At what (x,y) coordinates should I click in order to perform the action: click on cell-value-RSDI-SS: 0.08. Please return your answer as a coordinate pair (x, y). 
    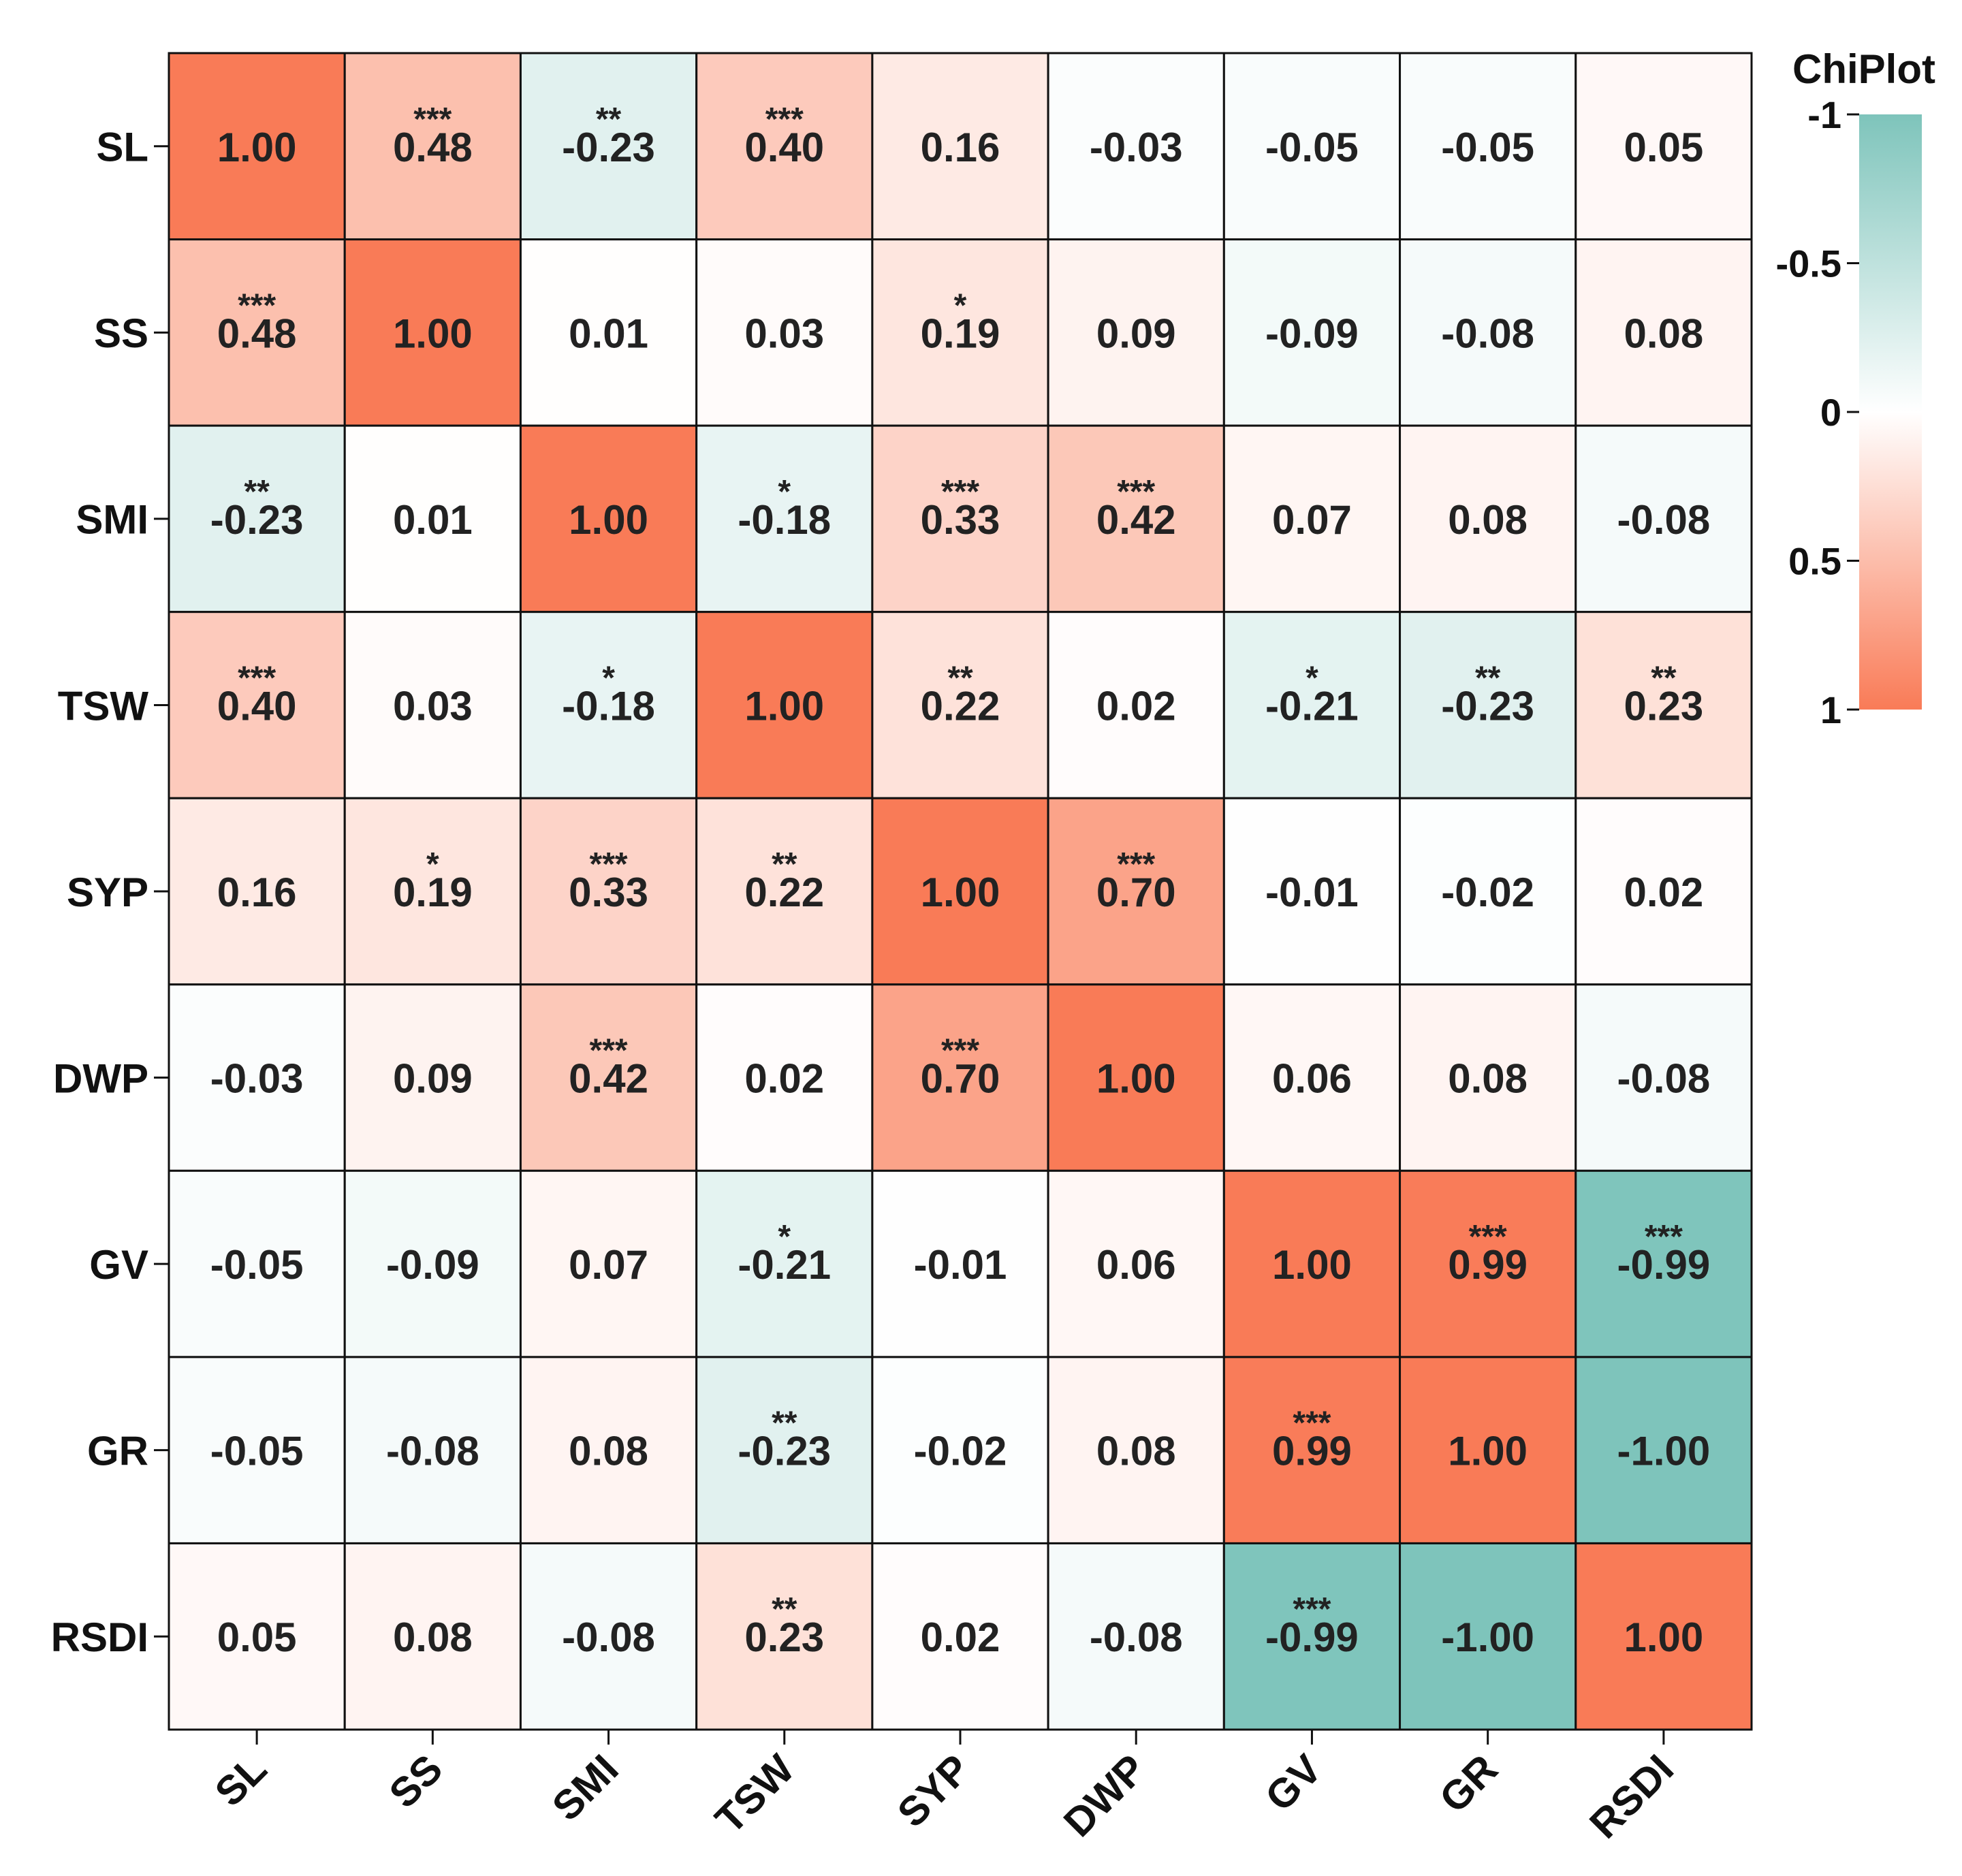
    Looking at the image, I should click on (433, 1638).